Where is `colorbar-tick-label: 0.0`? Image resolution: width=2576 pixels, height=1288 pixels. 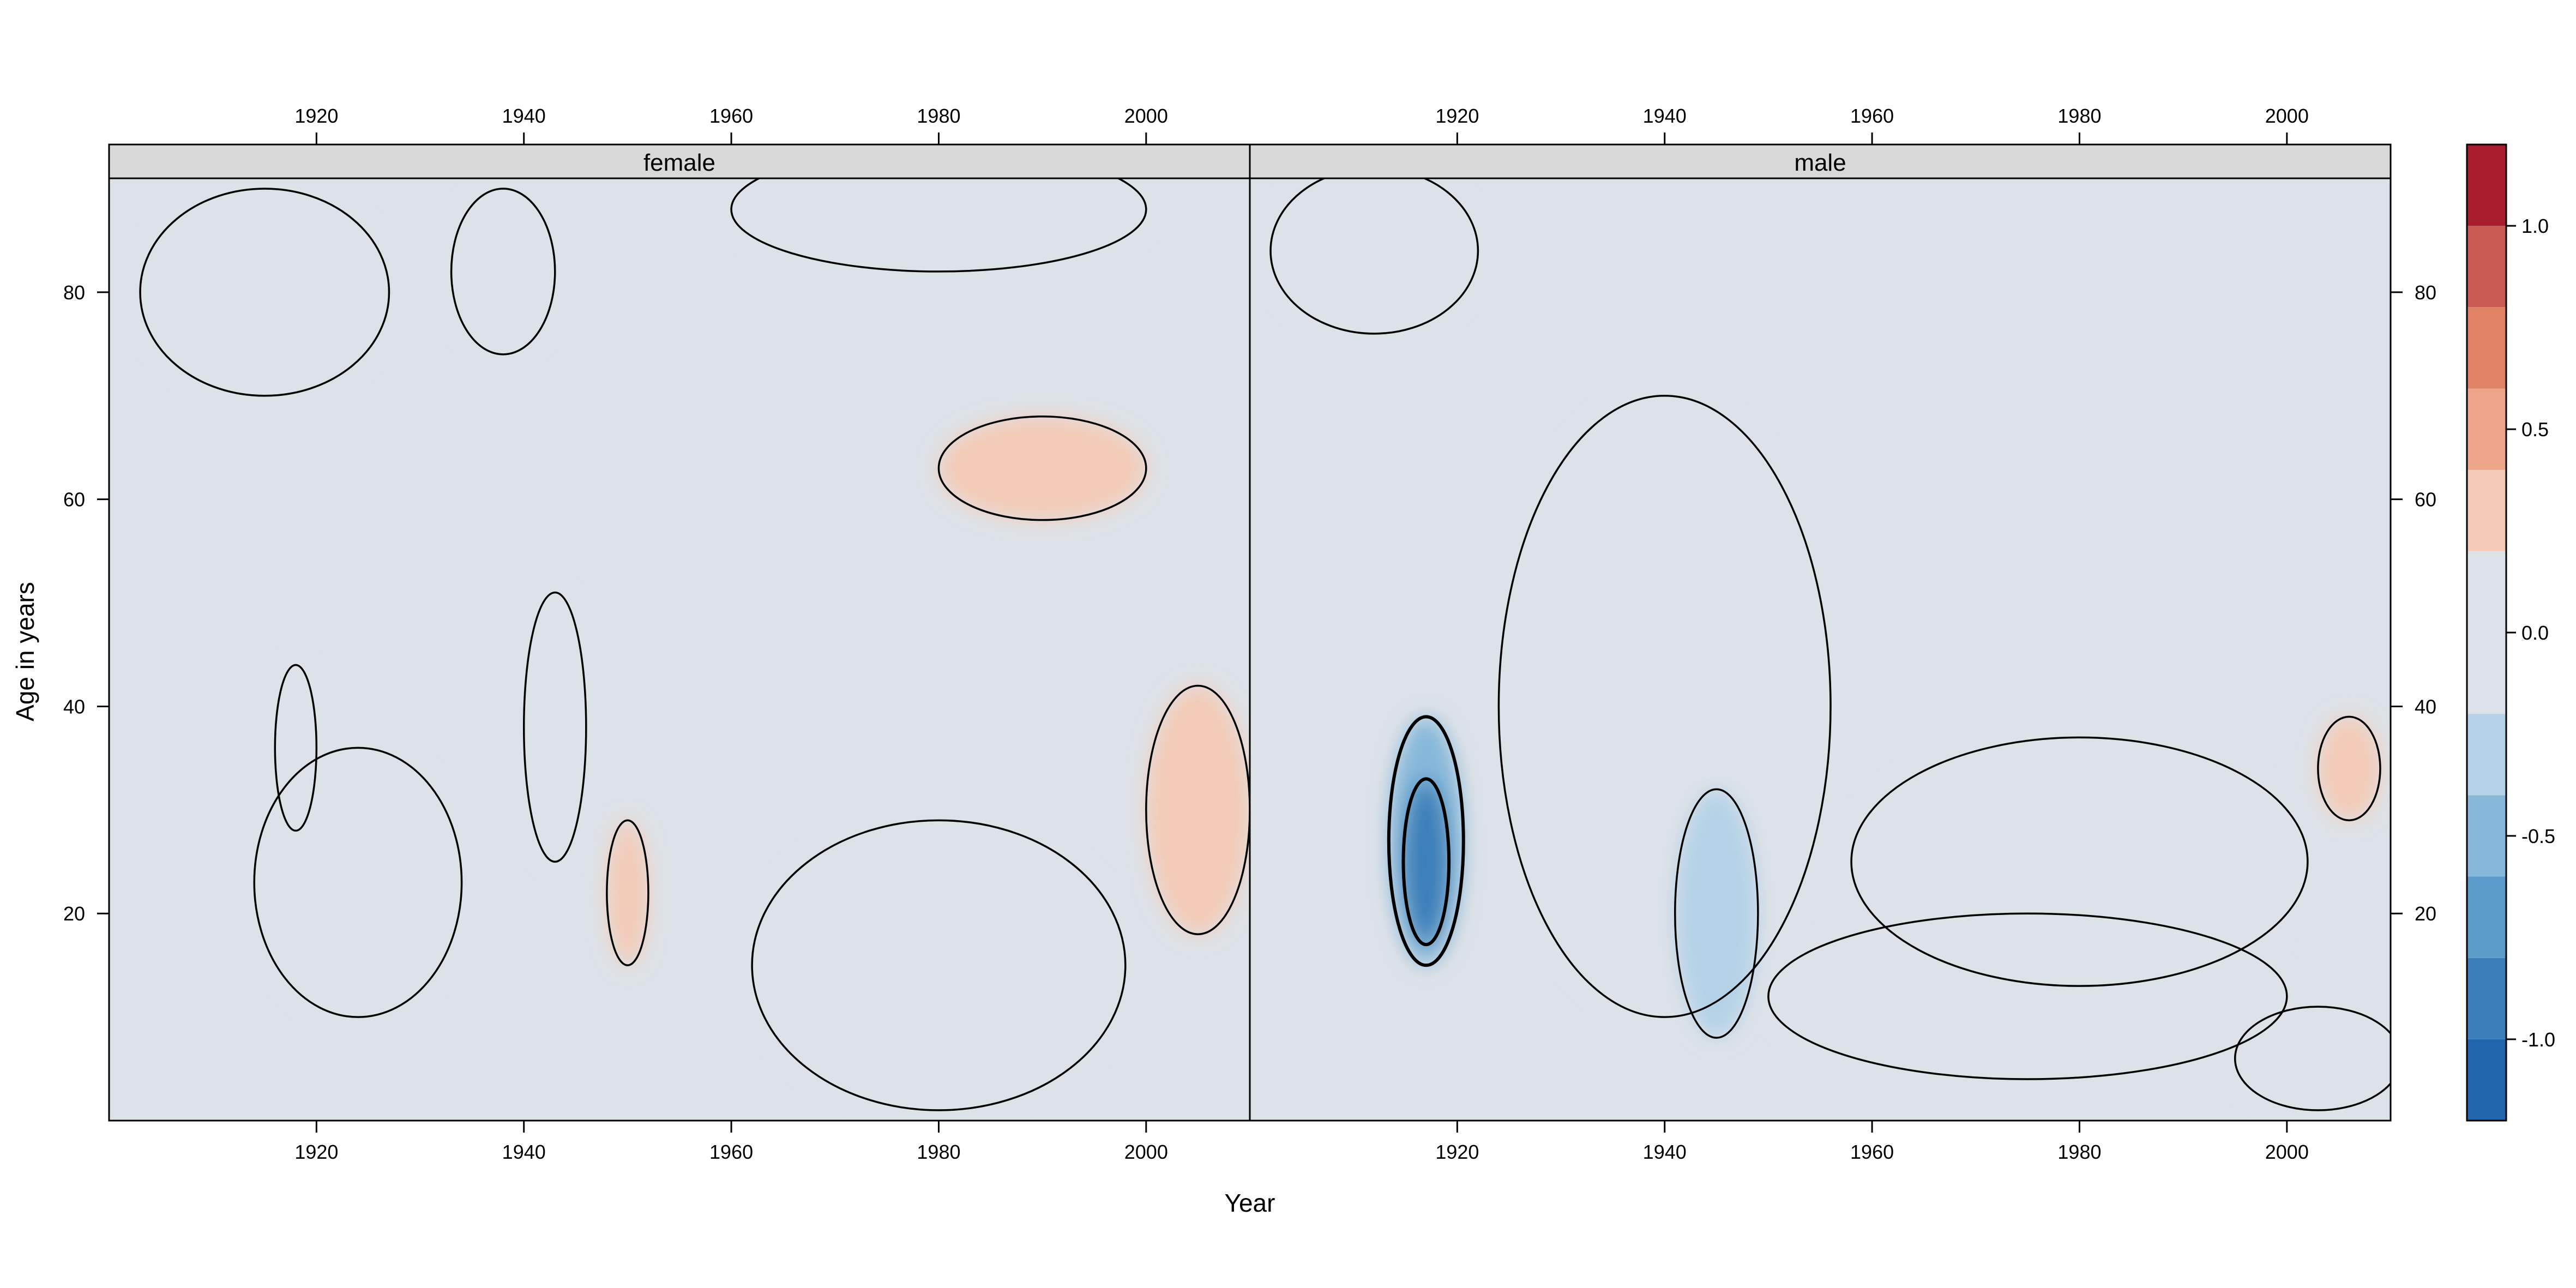
colorbar-tick-label: 0.0 is located at coordinates (2535, 633).